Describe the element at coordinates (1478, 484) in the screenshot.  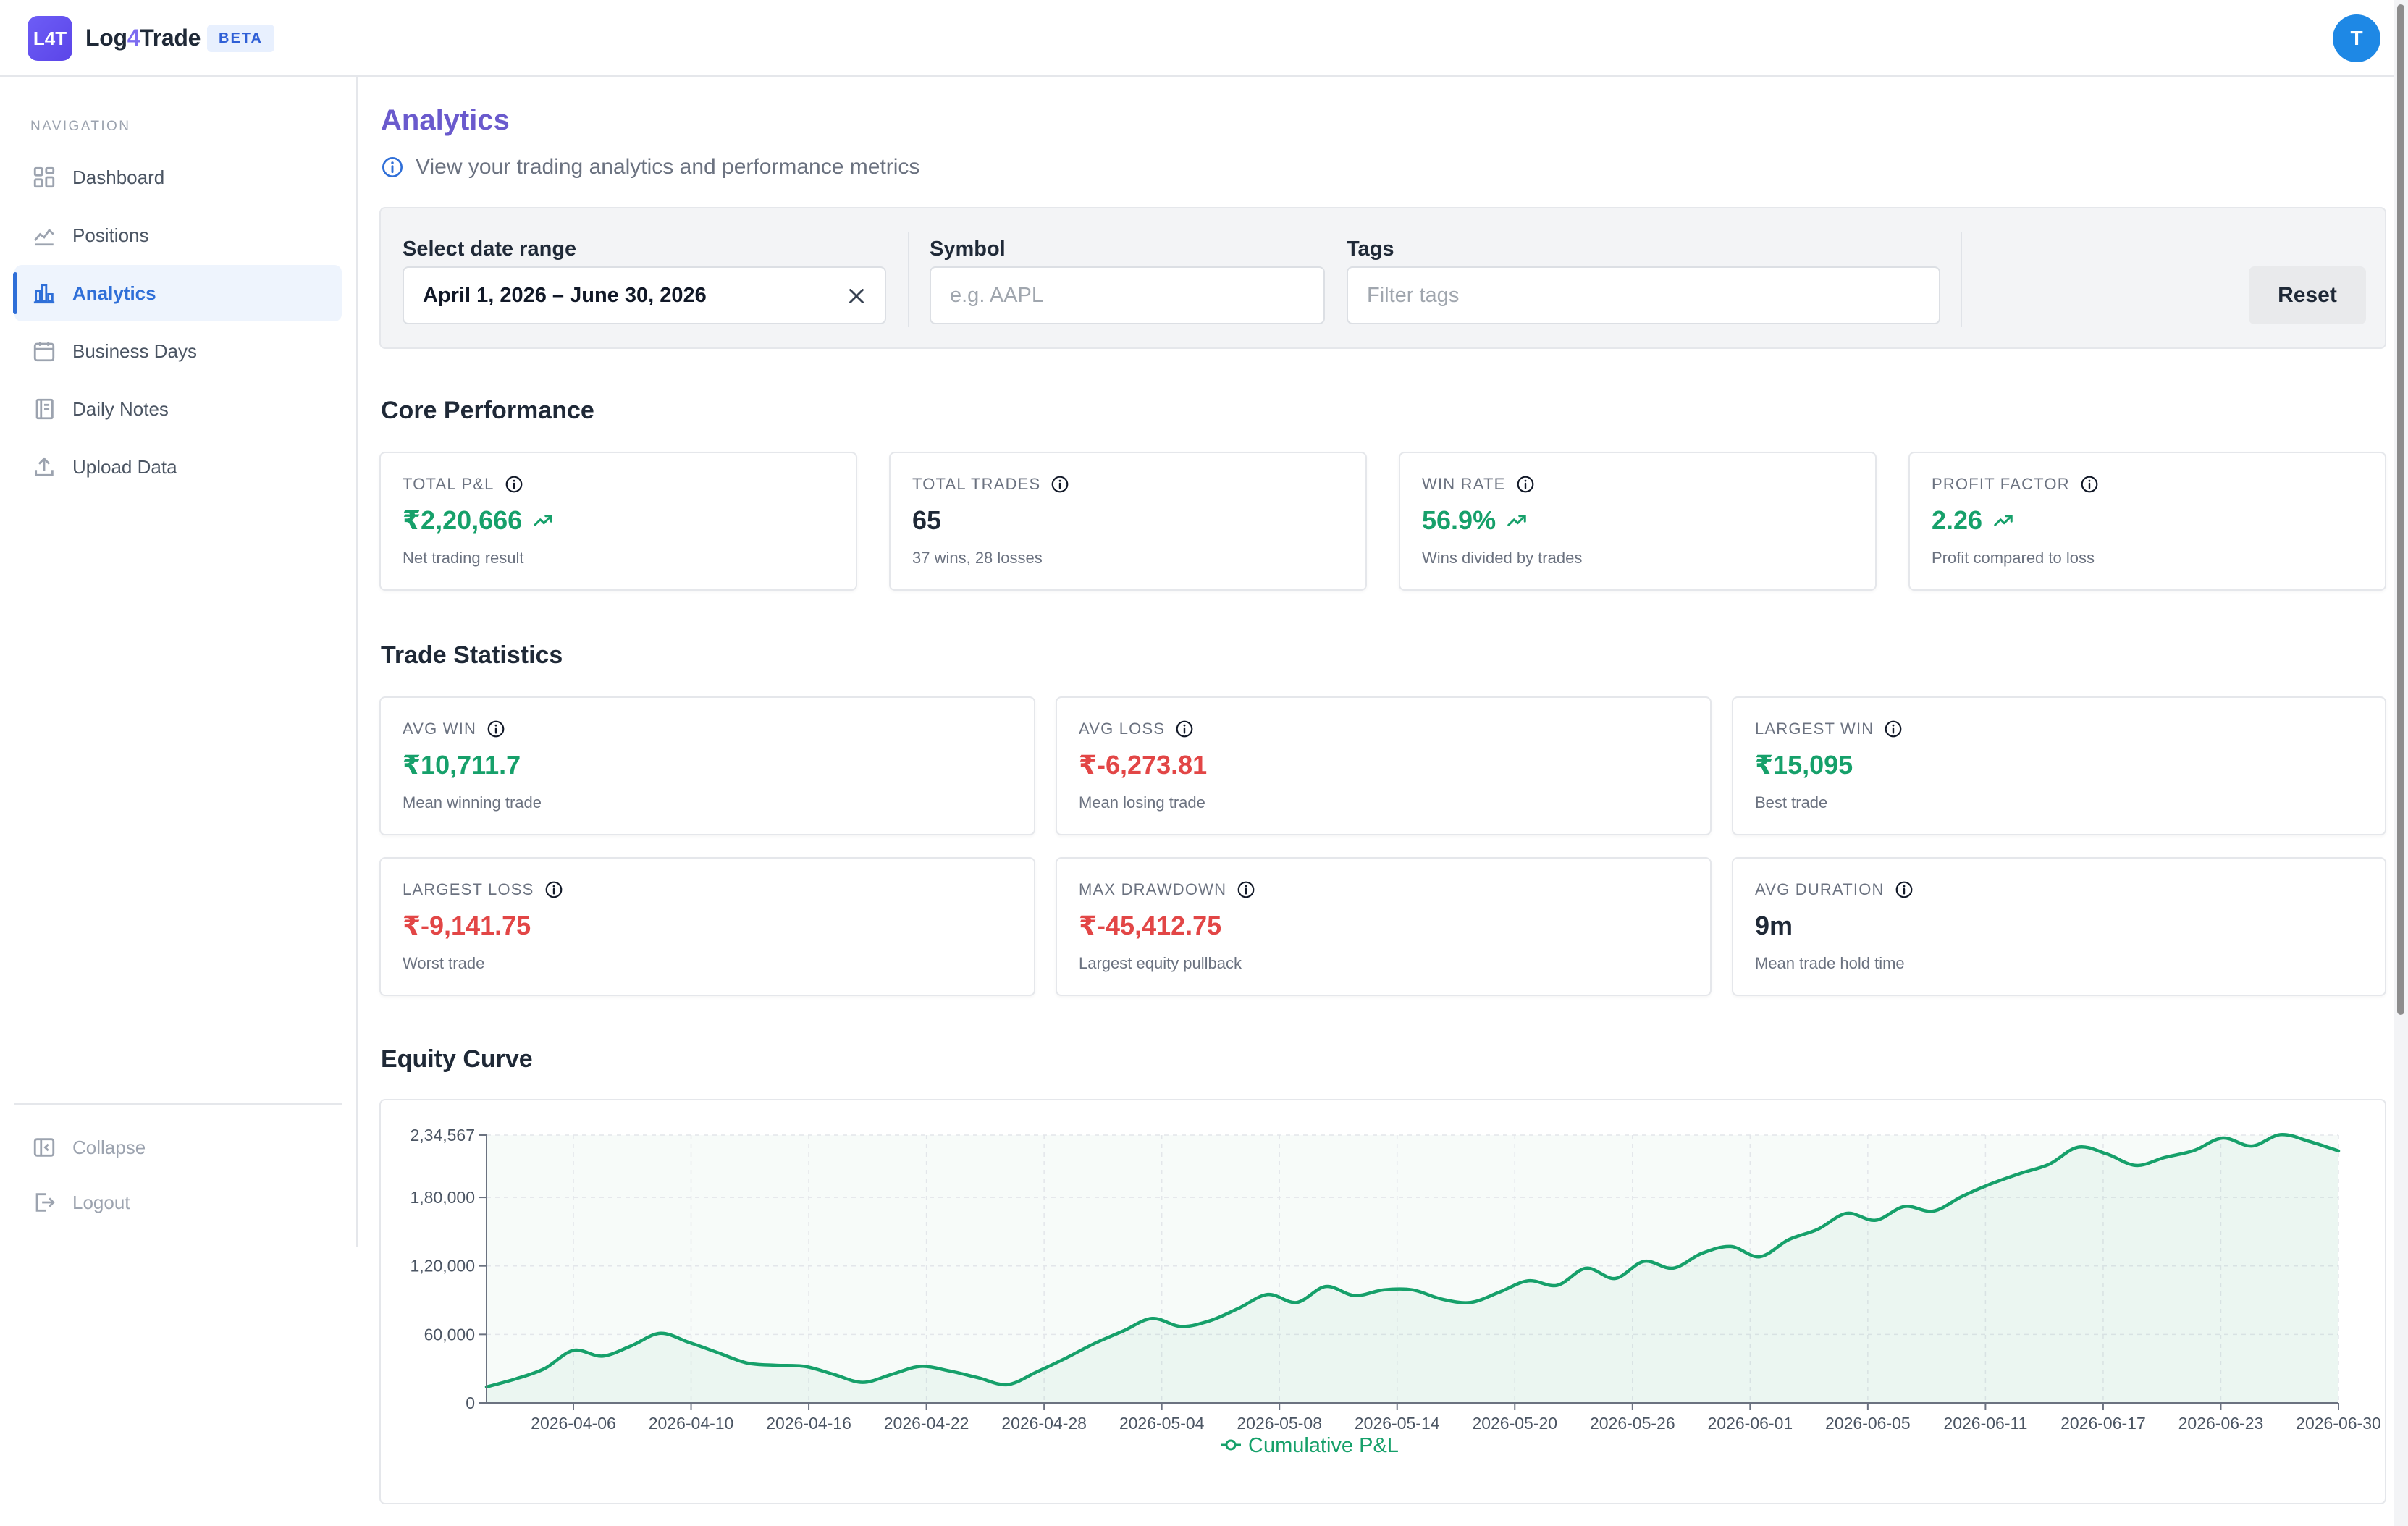
I see `card-label: WIN RATE` at that location.